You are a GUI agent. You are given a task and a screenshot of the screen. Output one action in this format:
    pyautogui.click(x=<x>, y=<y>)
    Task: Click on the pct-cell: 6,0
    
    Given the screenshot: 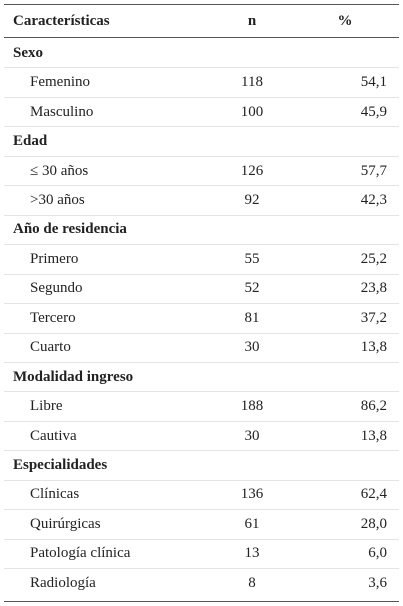 What is the action you would take?
    pyautogui.click(x=377, y=553)
    